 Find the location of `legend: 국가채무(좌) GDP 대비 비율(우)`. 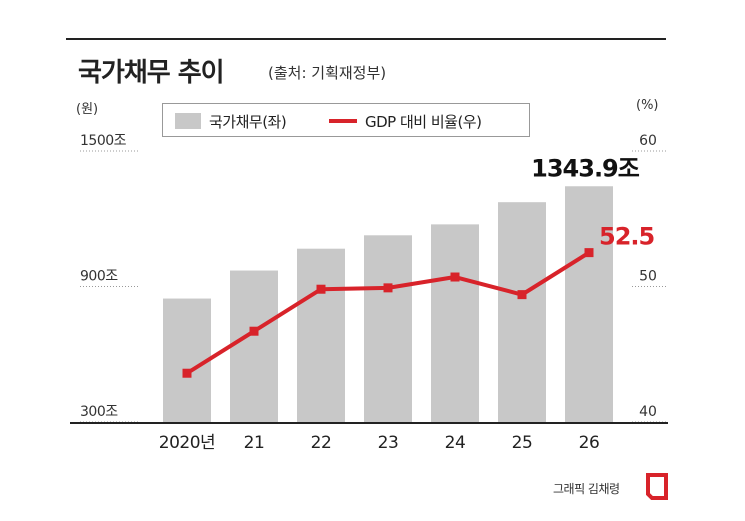

legend: 국가채무(좌) GDP 대비 비율(우) is located at coordinates (346, 120).